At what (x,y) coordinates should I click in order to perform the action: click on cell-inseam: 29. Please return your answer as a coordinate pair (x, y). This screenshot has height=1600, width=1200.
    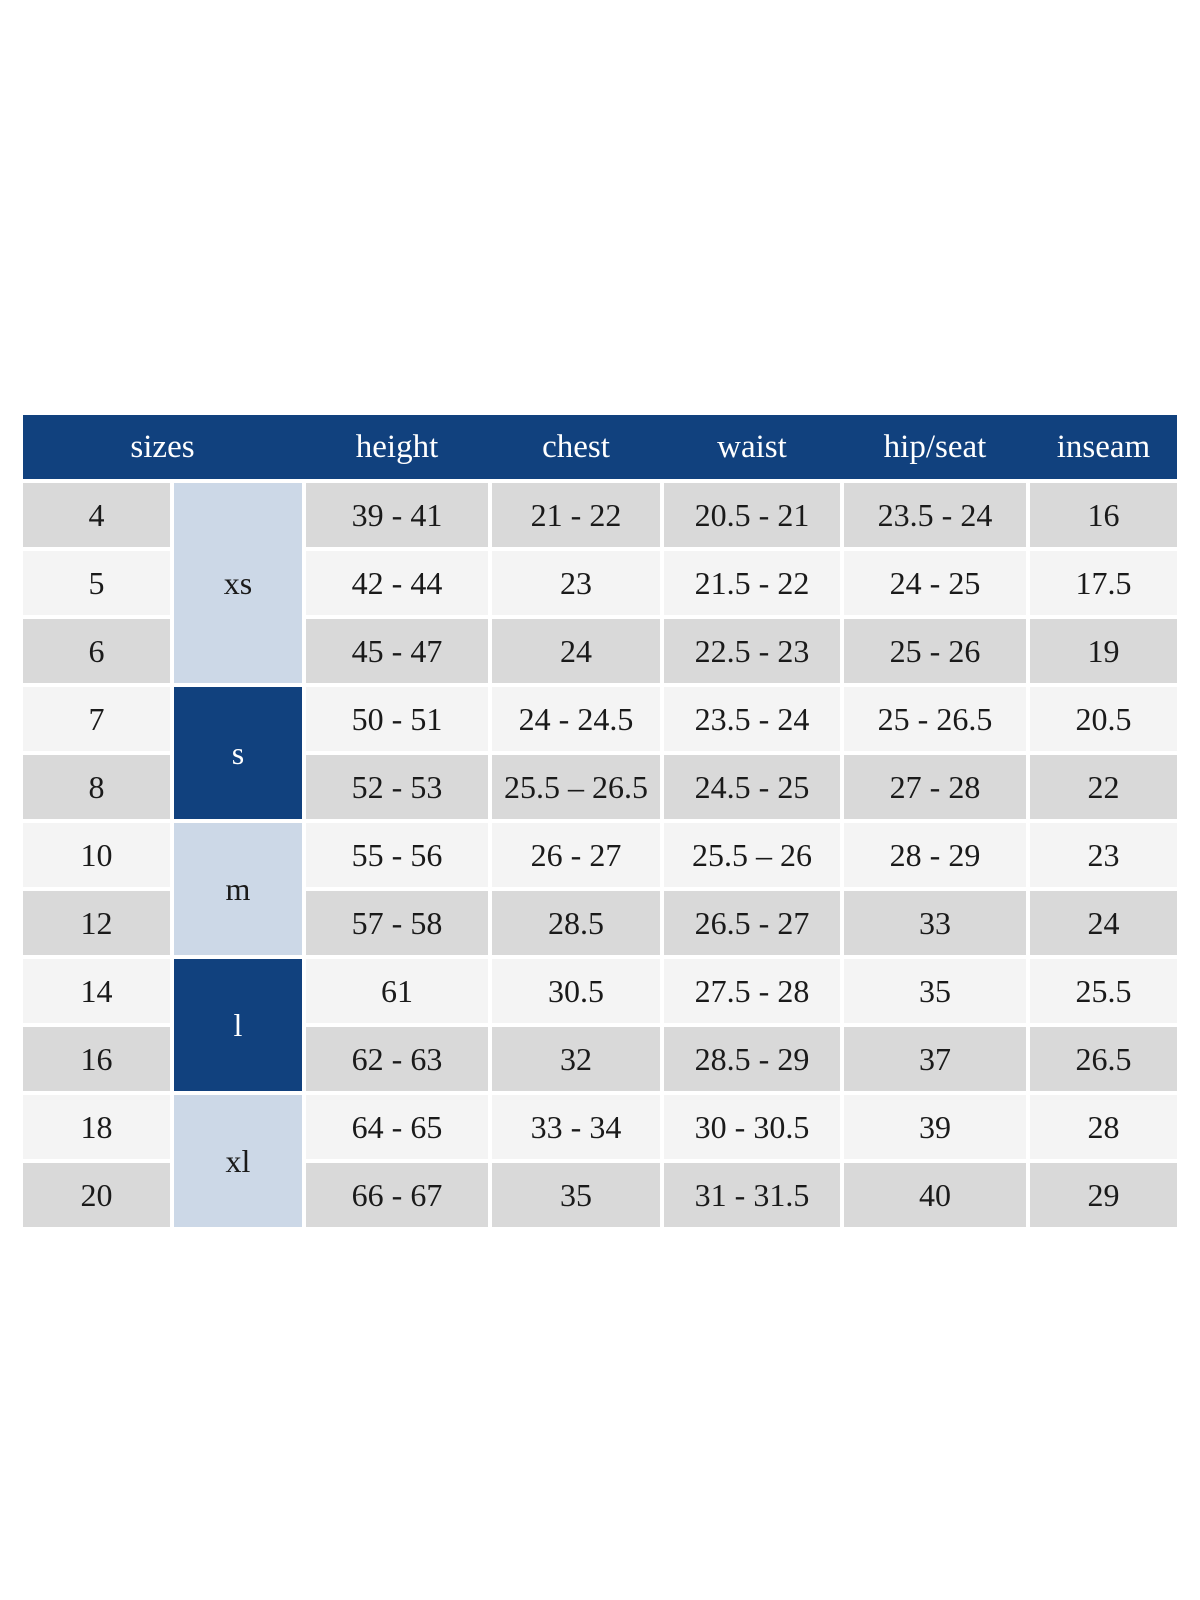
    Looking at the image, I should click on (1103, 1195).